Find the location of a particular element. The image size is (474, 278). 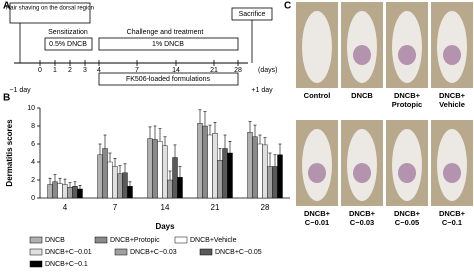

legend-label: DNCB+C−0.05 is located at coordinates (238, 252).